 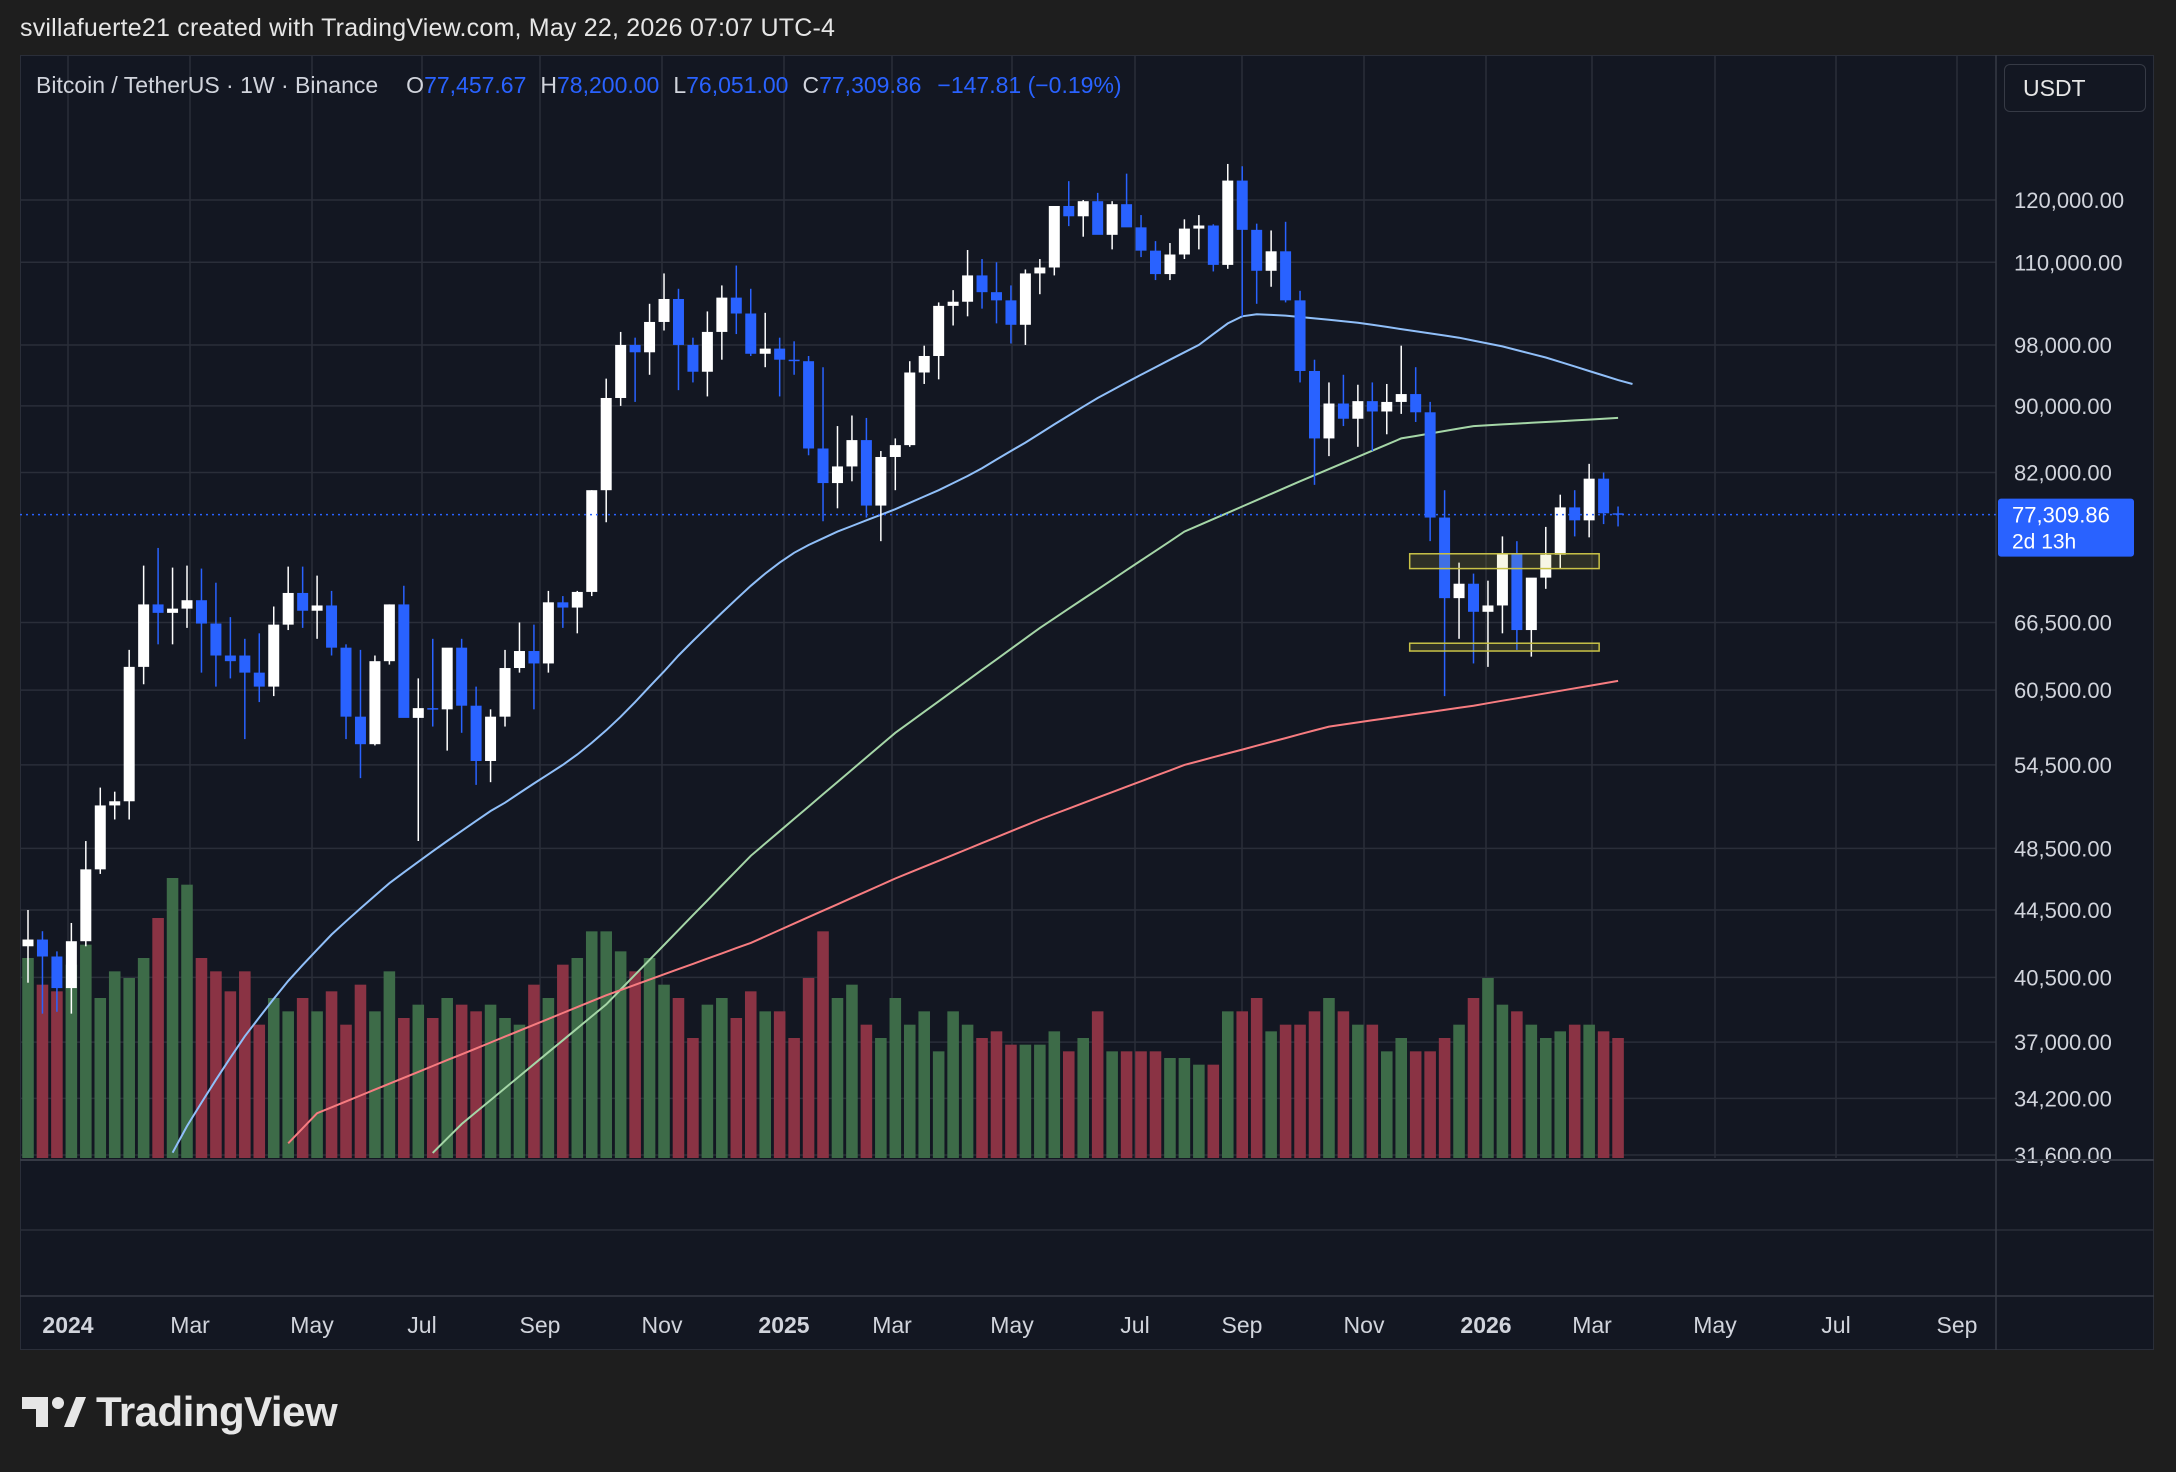 What do you see at coordinates (2075, 88) in the screenshot?
I see `currency-button: USDT` at bounding box center [2075, 88].